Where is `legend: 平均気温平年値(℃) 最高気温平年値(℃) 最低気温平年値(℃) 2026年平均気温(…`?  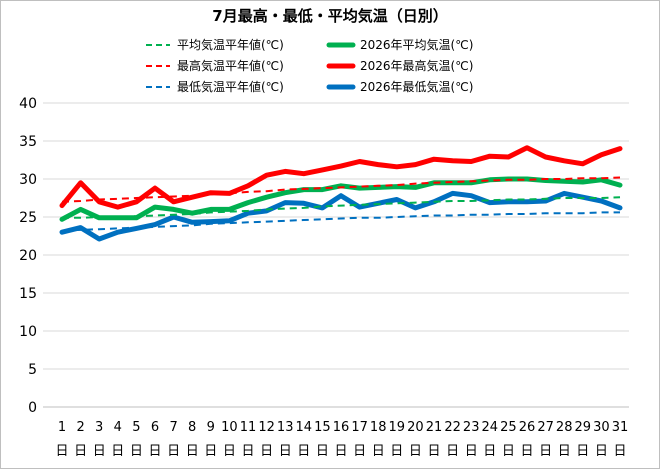 legend: 平均気温平年値(℃) 最高気温平年値(℃) 最低気温平年値(℃) 2026年平均気温(… is located at coordinates (309, 65).